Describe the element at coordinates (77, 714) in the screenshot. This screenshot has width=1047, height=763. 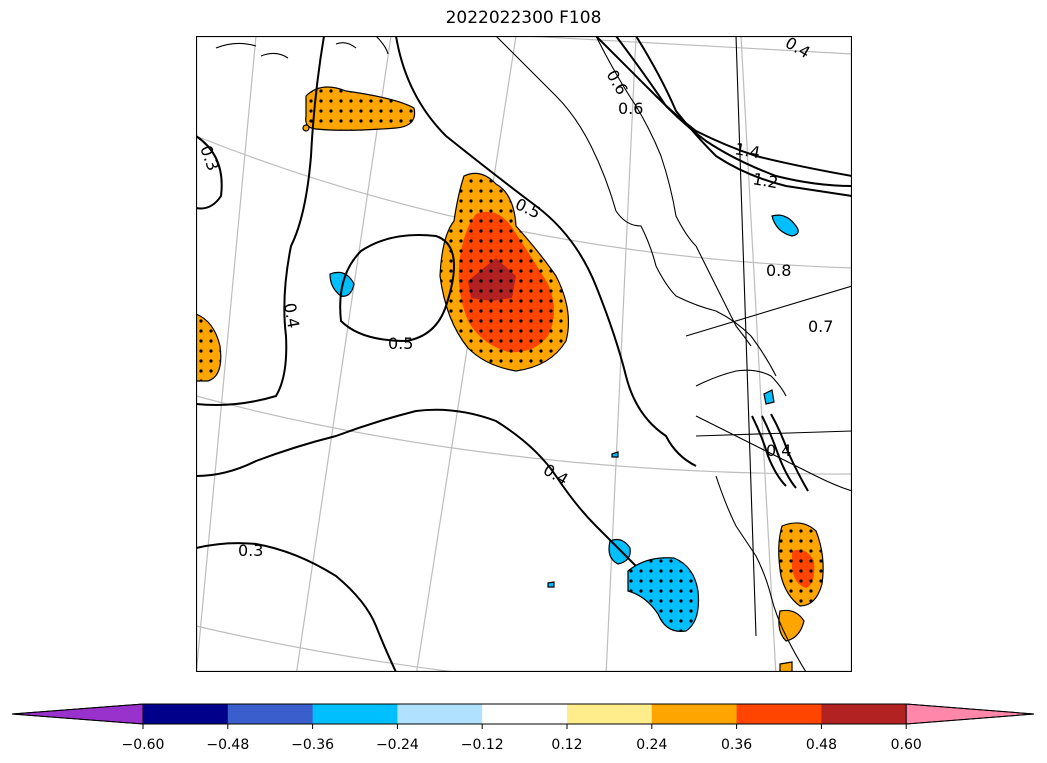
I see `colorbar-extend-low` at that location.